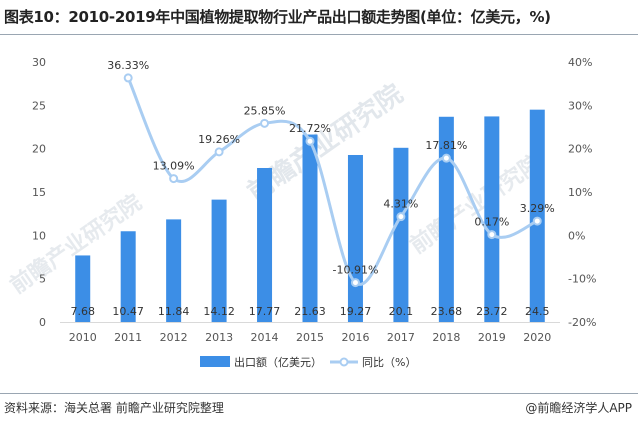 This screenshot has height=431, width=638. Describe the element at coordinates (174, 311) in the screenshot. I see `bar-value-label: 11.84` at that location.